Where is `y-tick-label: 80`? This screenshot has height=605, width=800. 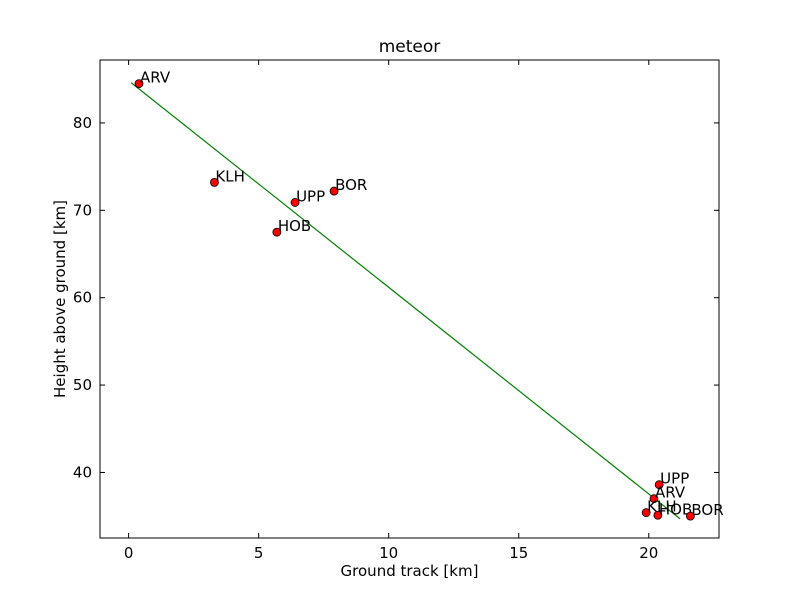
y-tick-label: 80 is located at coordinates (82, 123).